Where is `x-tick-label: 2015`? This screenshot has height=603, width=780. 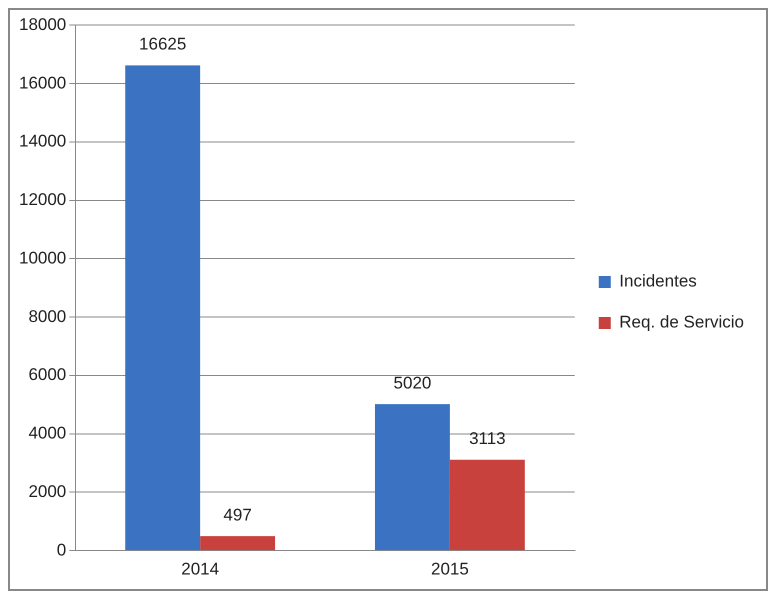 x-tick-label: 2015 is located at coordinates (449, 568).